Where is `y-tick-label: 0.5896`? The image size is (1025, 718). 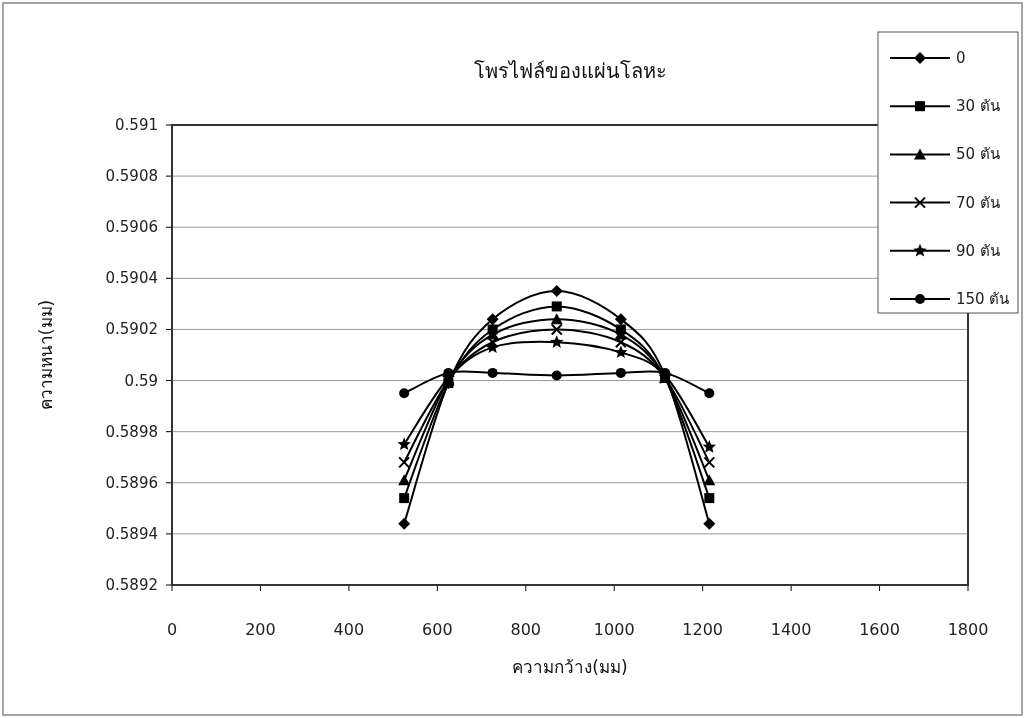 y-tick-label: 0.5896 is located at coordinates (131, 482).